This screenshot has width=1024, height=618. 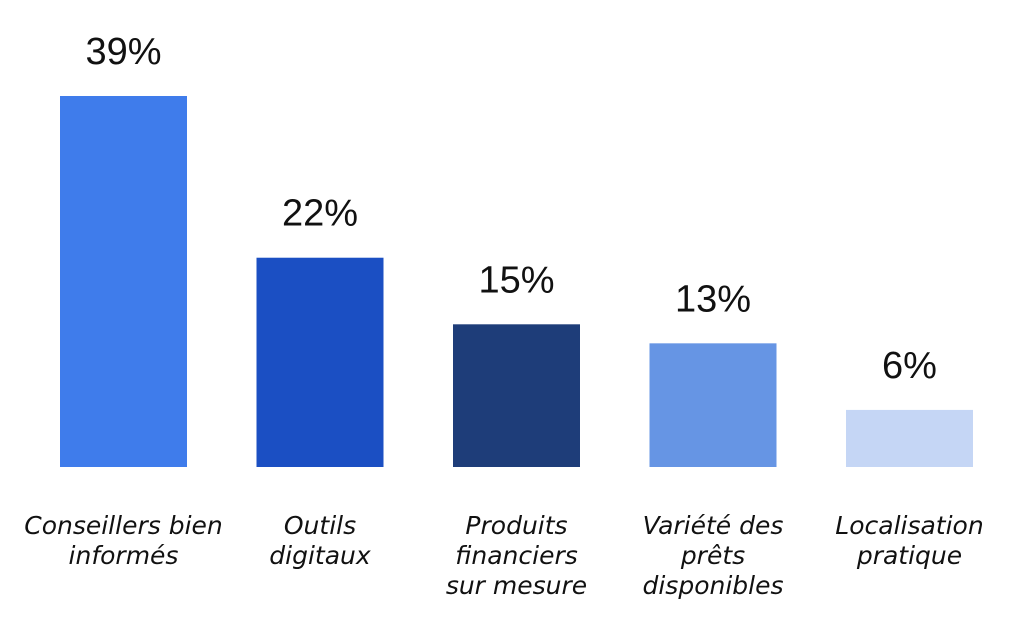 I want to click on category-label-line: Produits, so click(x=516, y=525).